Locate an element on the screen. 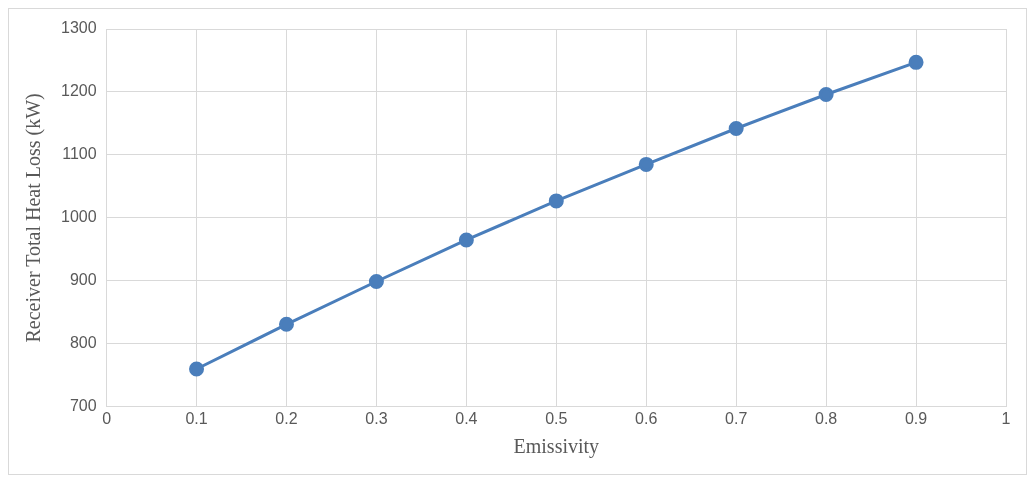  x-axis-title: Emissivity is located at coordinates (556, 447).